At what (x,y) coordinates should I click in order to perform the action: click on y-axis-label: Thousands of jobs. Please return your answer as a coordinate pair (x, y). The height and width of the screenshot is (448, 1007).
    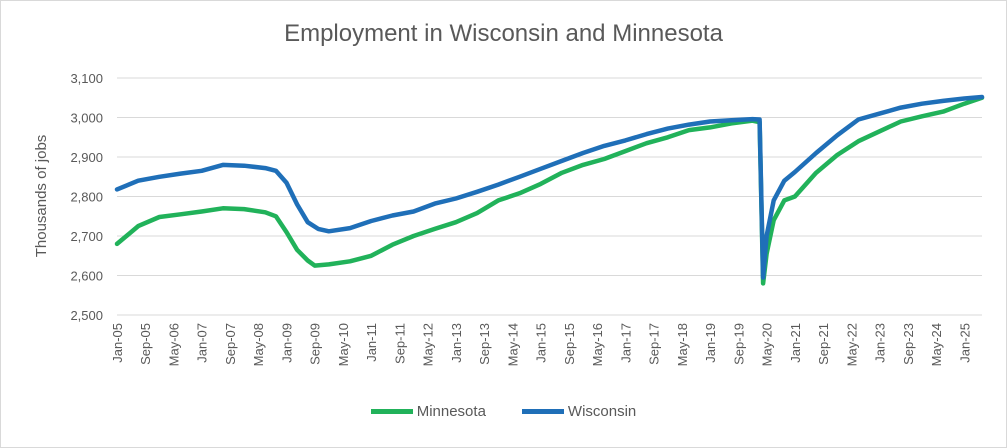
    Looking at the image, I should click on (41, 196).